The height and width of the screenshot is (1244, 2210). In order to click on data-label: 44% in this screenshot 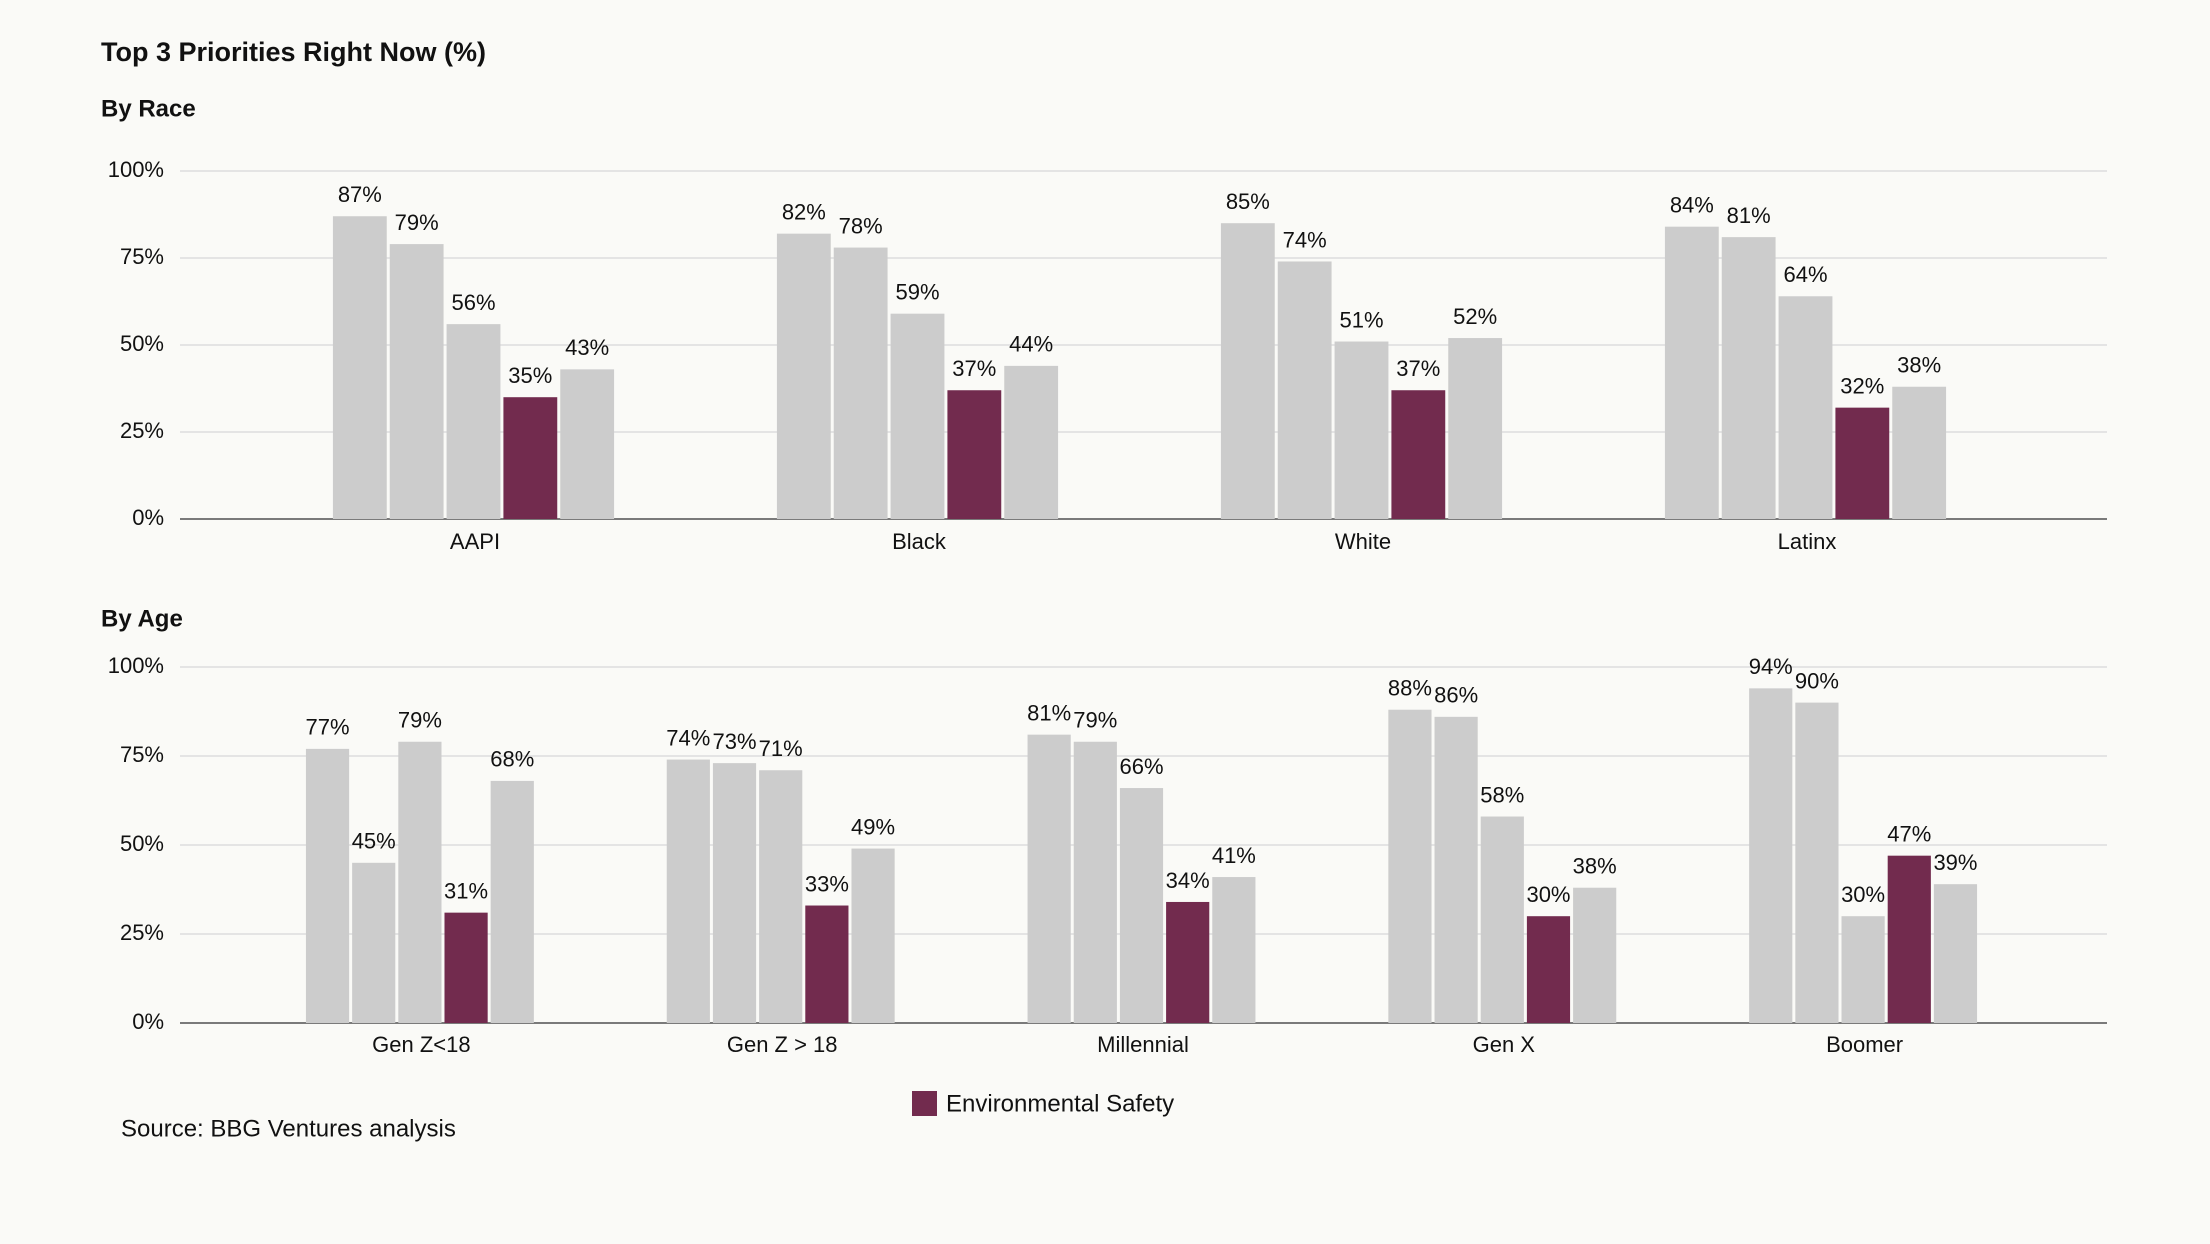, I will do `click(1031, 344)`.